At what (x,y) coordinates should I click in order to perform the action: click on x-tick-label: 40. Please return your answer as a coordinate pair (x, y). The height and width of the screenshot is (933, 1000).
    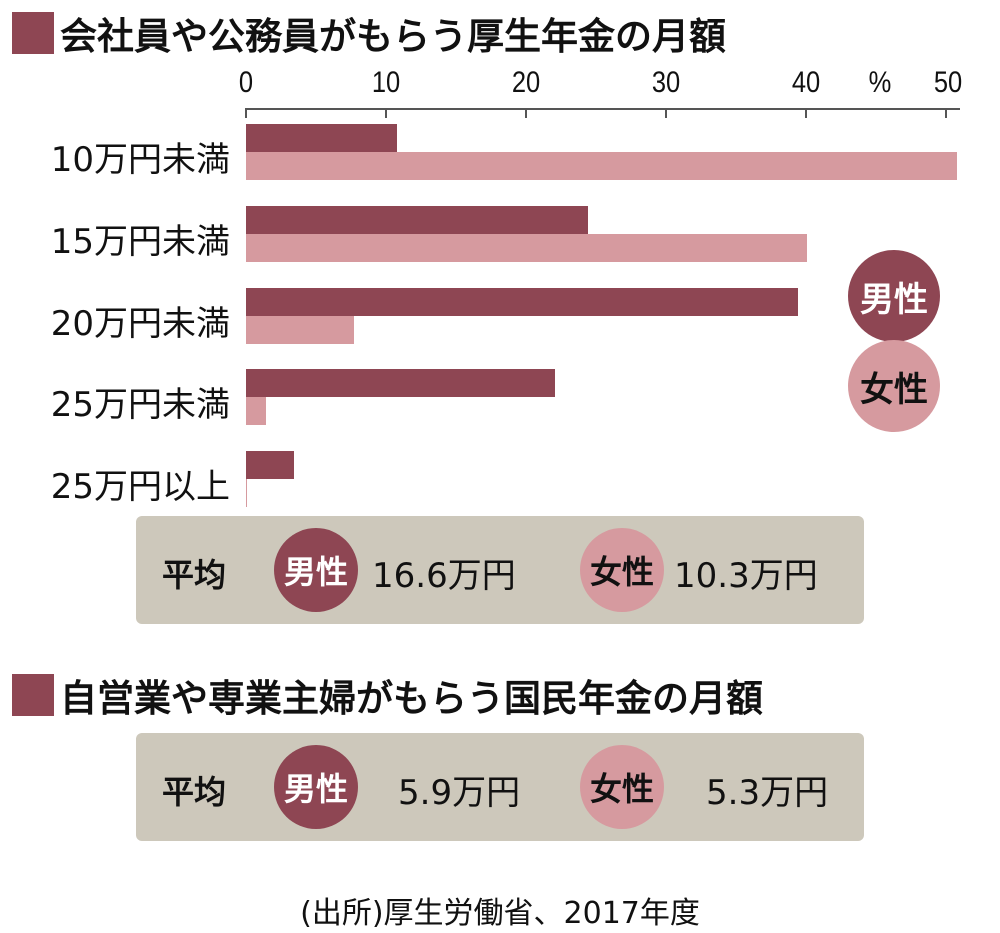
    Looking at the image, I should click on (806, 82).